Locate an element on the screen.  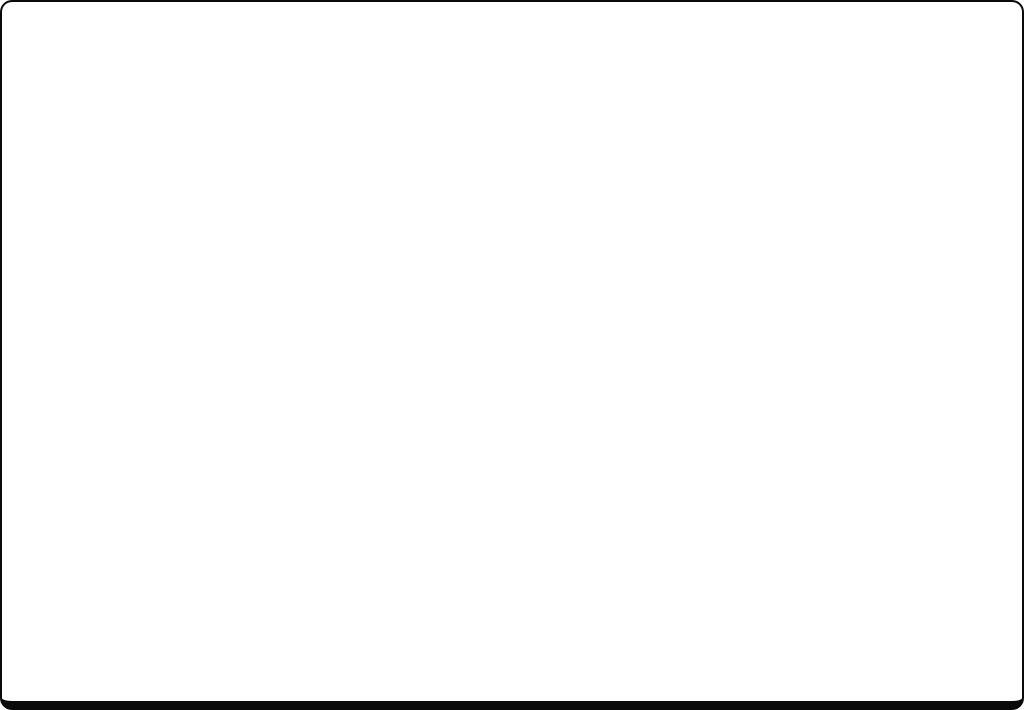
legend-item-new-listing is located at coordinates (463, 666).